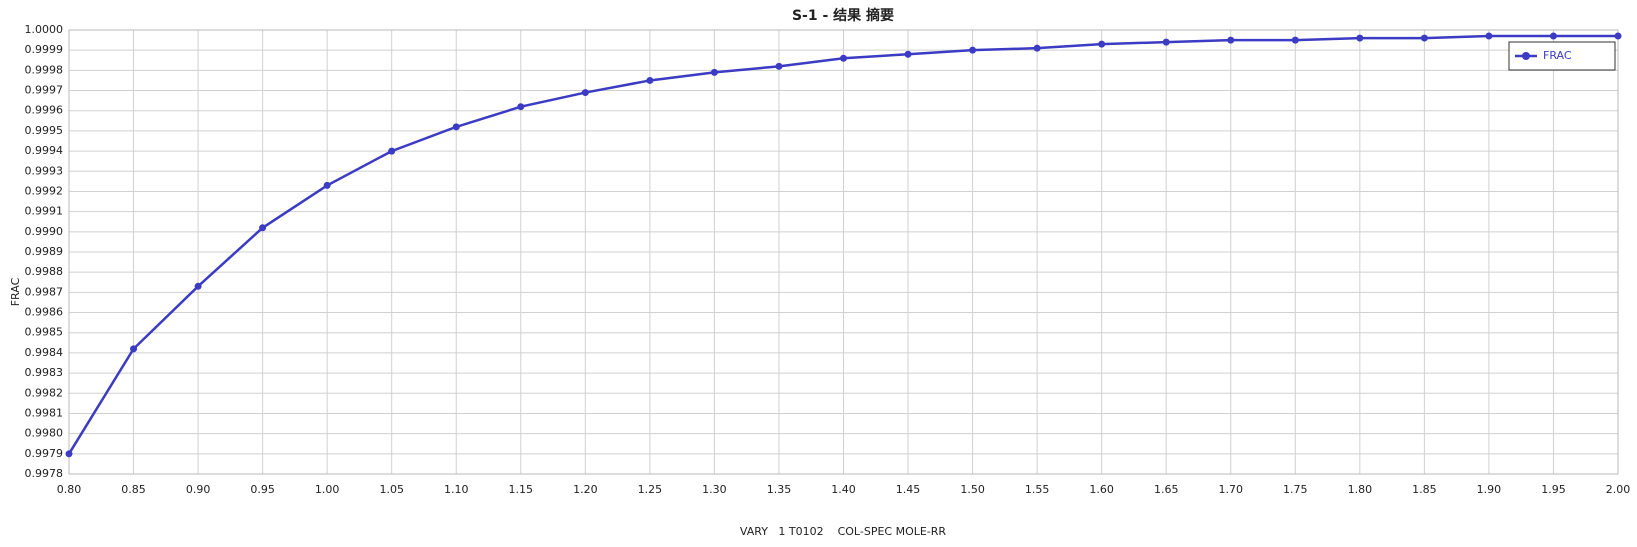  What do you see at coordinates (843, 489) in the screenshot?
I see `x-tick-label: 1.40` at bounding box center [843, 489].